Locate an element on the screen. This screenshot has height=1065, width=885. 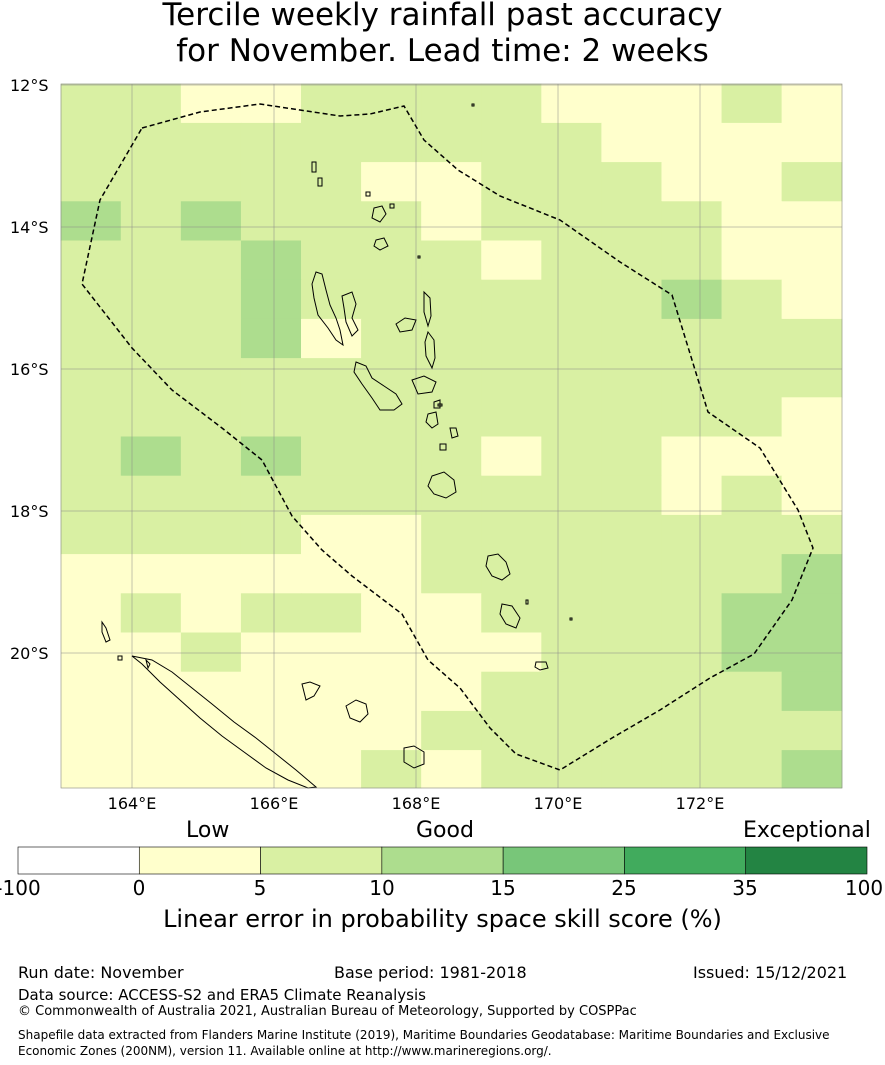
small-island is located at coordinates (495, 362).